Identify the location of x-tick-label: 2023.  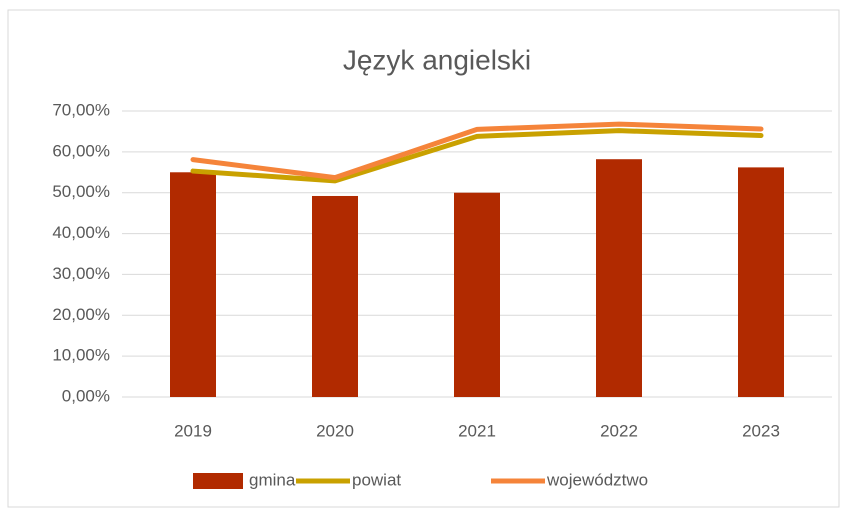
(761, 430).